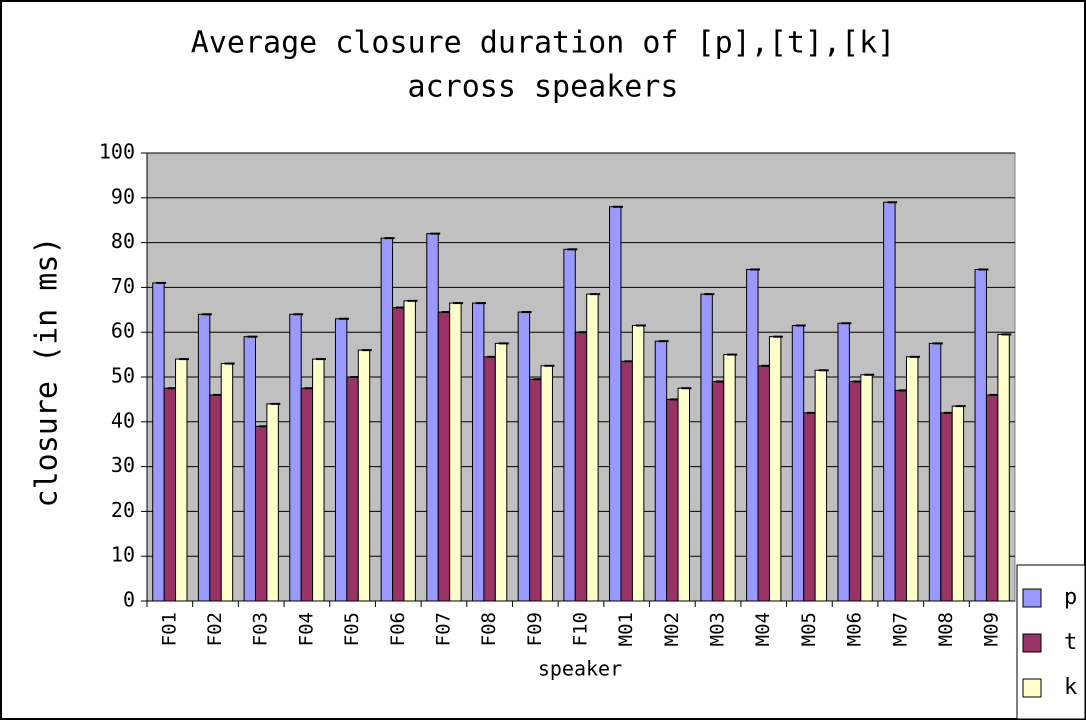 This screenshot has height=720, width=1086. Describe the element at coordinates (1070, 687) in the screenshot. I see `legend-label: k` at that location.